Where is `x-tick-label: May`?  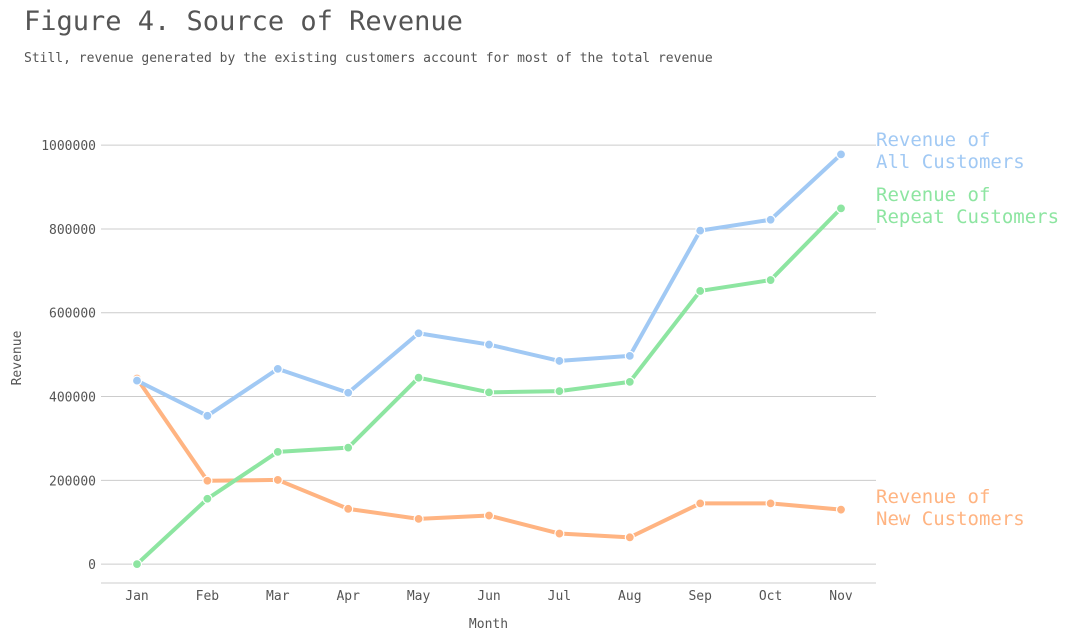
x-tick-label: May is located at coordinates (419, 596).